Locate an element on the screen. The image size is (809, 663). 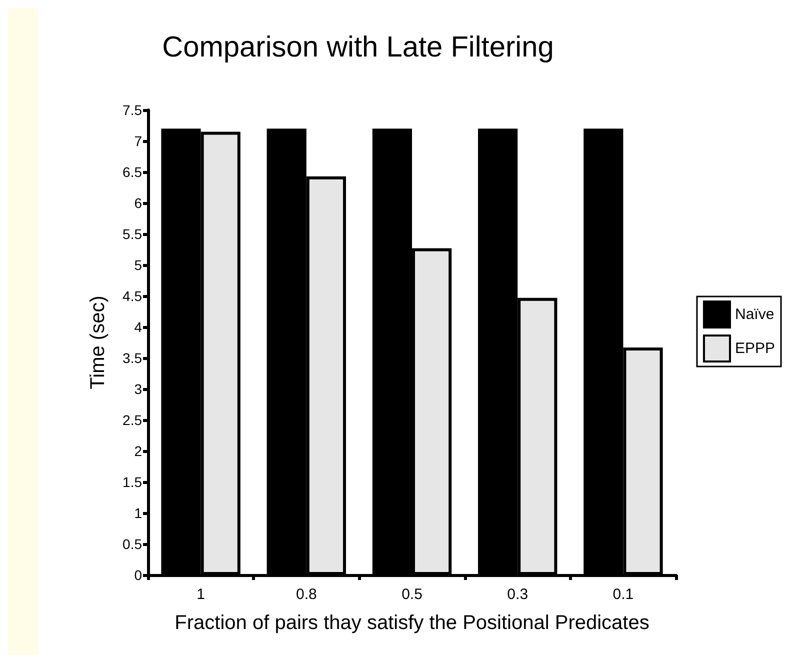
y-tick-label: 5.5 is located at coordinates (132, 234).